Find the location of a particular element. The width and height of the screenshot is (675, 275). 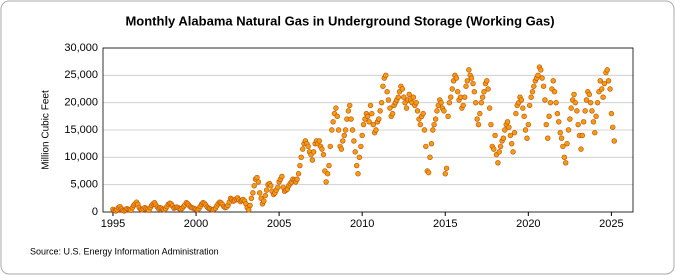

x-tick-label: 2010 is located at coordinates (362, 224).